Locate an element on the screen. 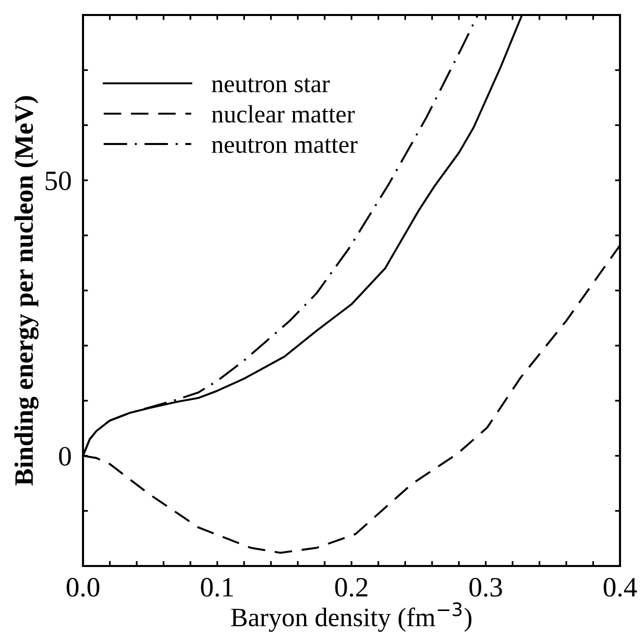  x-tick-label: 0.1 is located at coordinates (216, 587).